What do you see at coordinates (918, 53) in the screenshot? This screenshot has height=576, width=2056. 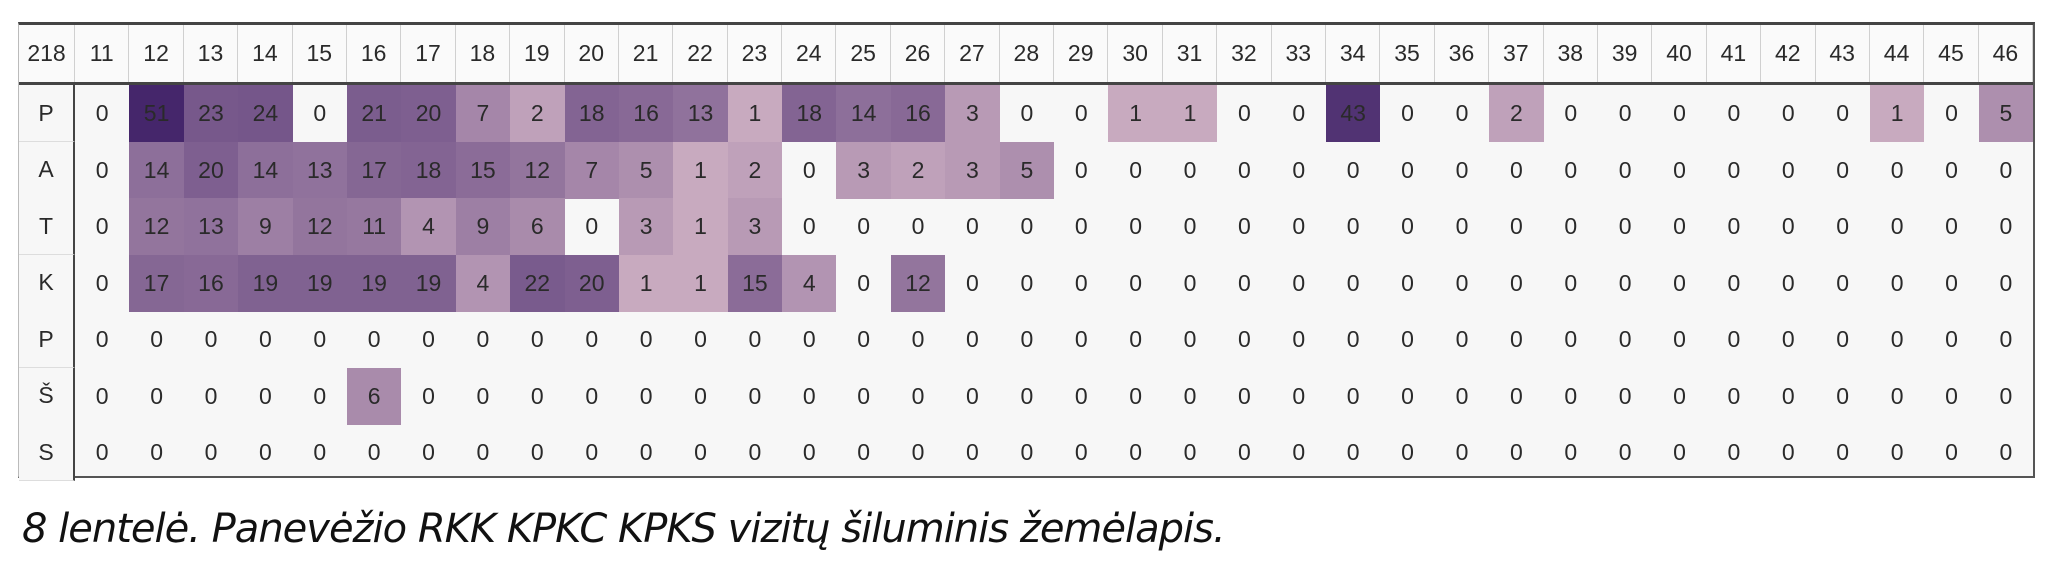 I see `column-header: 26` at bounding box center [918, 53].